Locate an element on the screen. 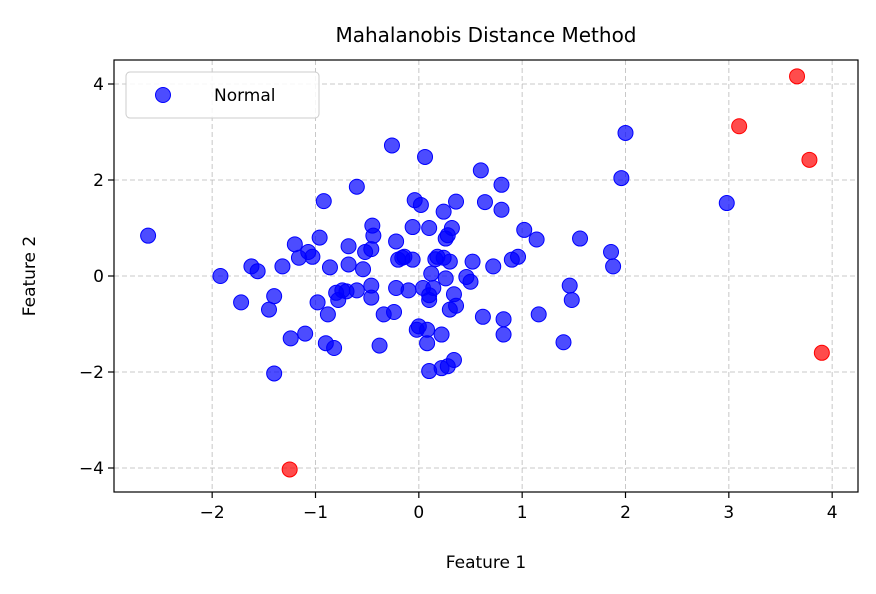 The height and width of the screenshot is (594, 876). x-axis-label: Feature 1 is located at coordinates (486, 563).